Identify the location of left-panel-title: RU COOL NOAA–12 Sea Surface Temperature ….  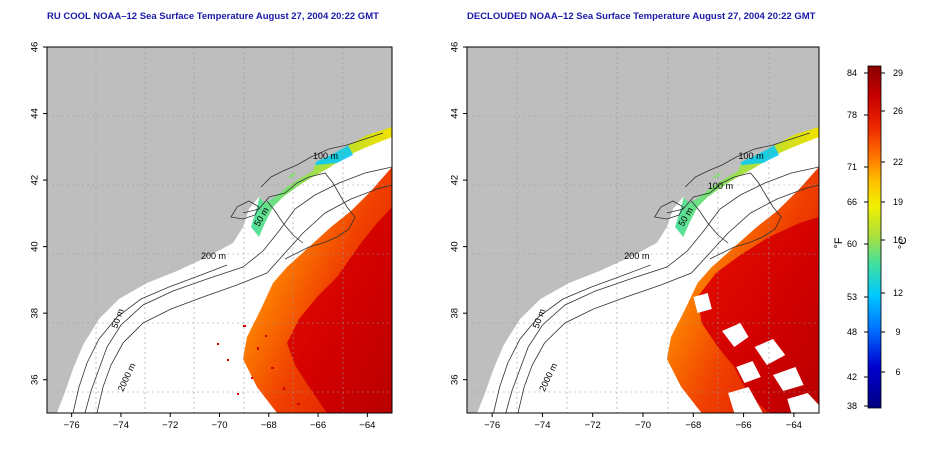
(213, 16).